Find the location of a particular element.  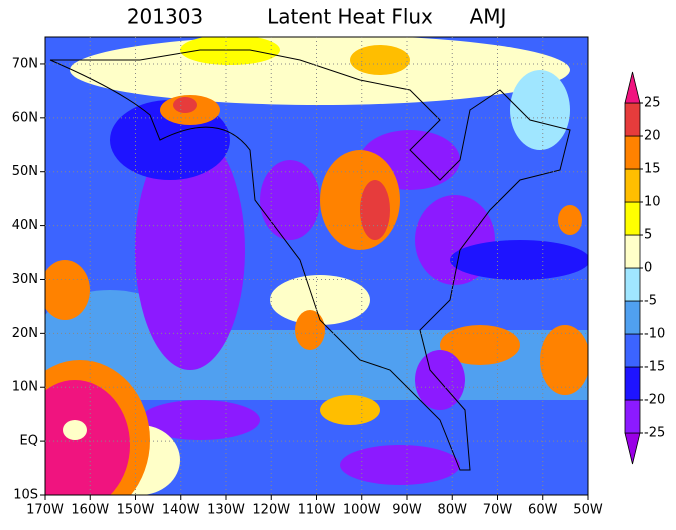

x-tick-label: 130W is located at coordinates (226, 510).